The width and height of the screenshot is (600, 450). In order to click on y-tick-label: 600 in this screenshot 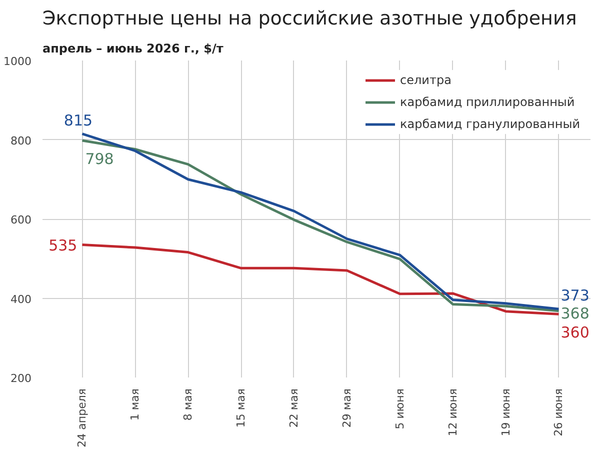, I will do `click(21, 220)`.